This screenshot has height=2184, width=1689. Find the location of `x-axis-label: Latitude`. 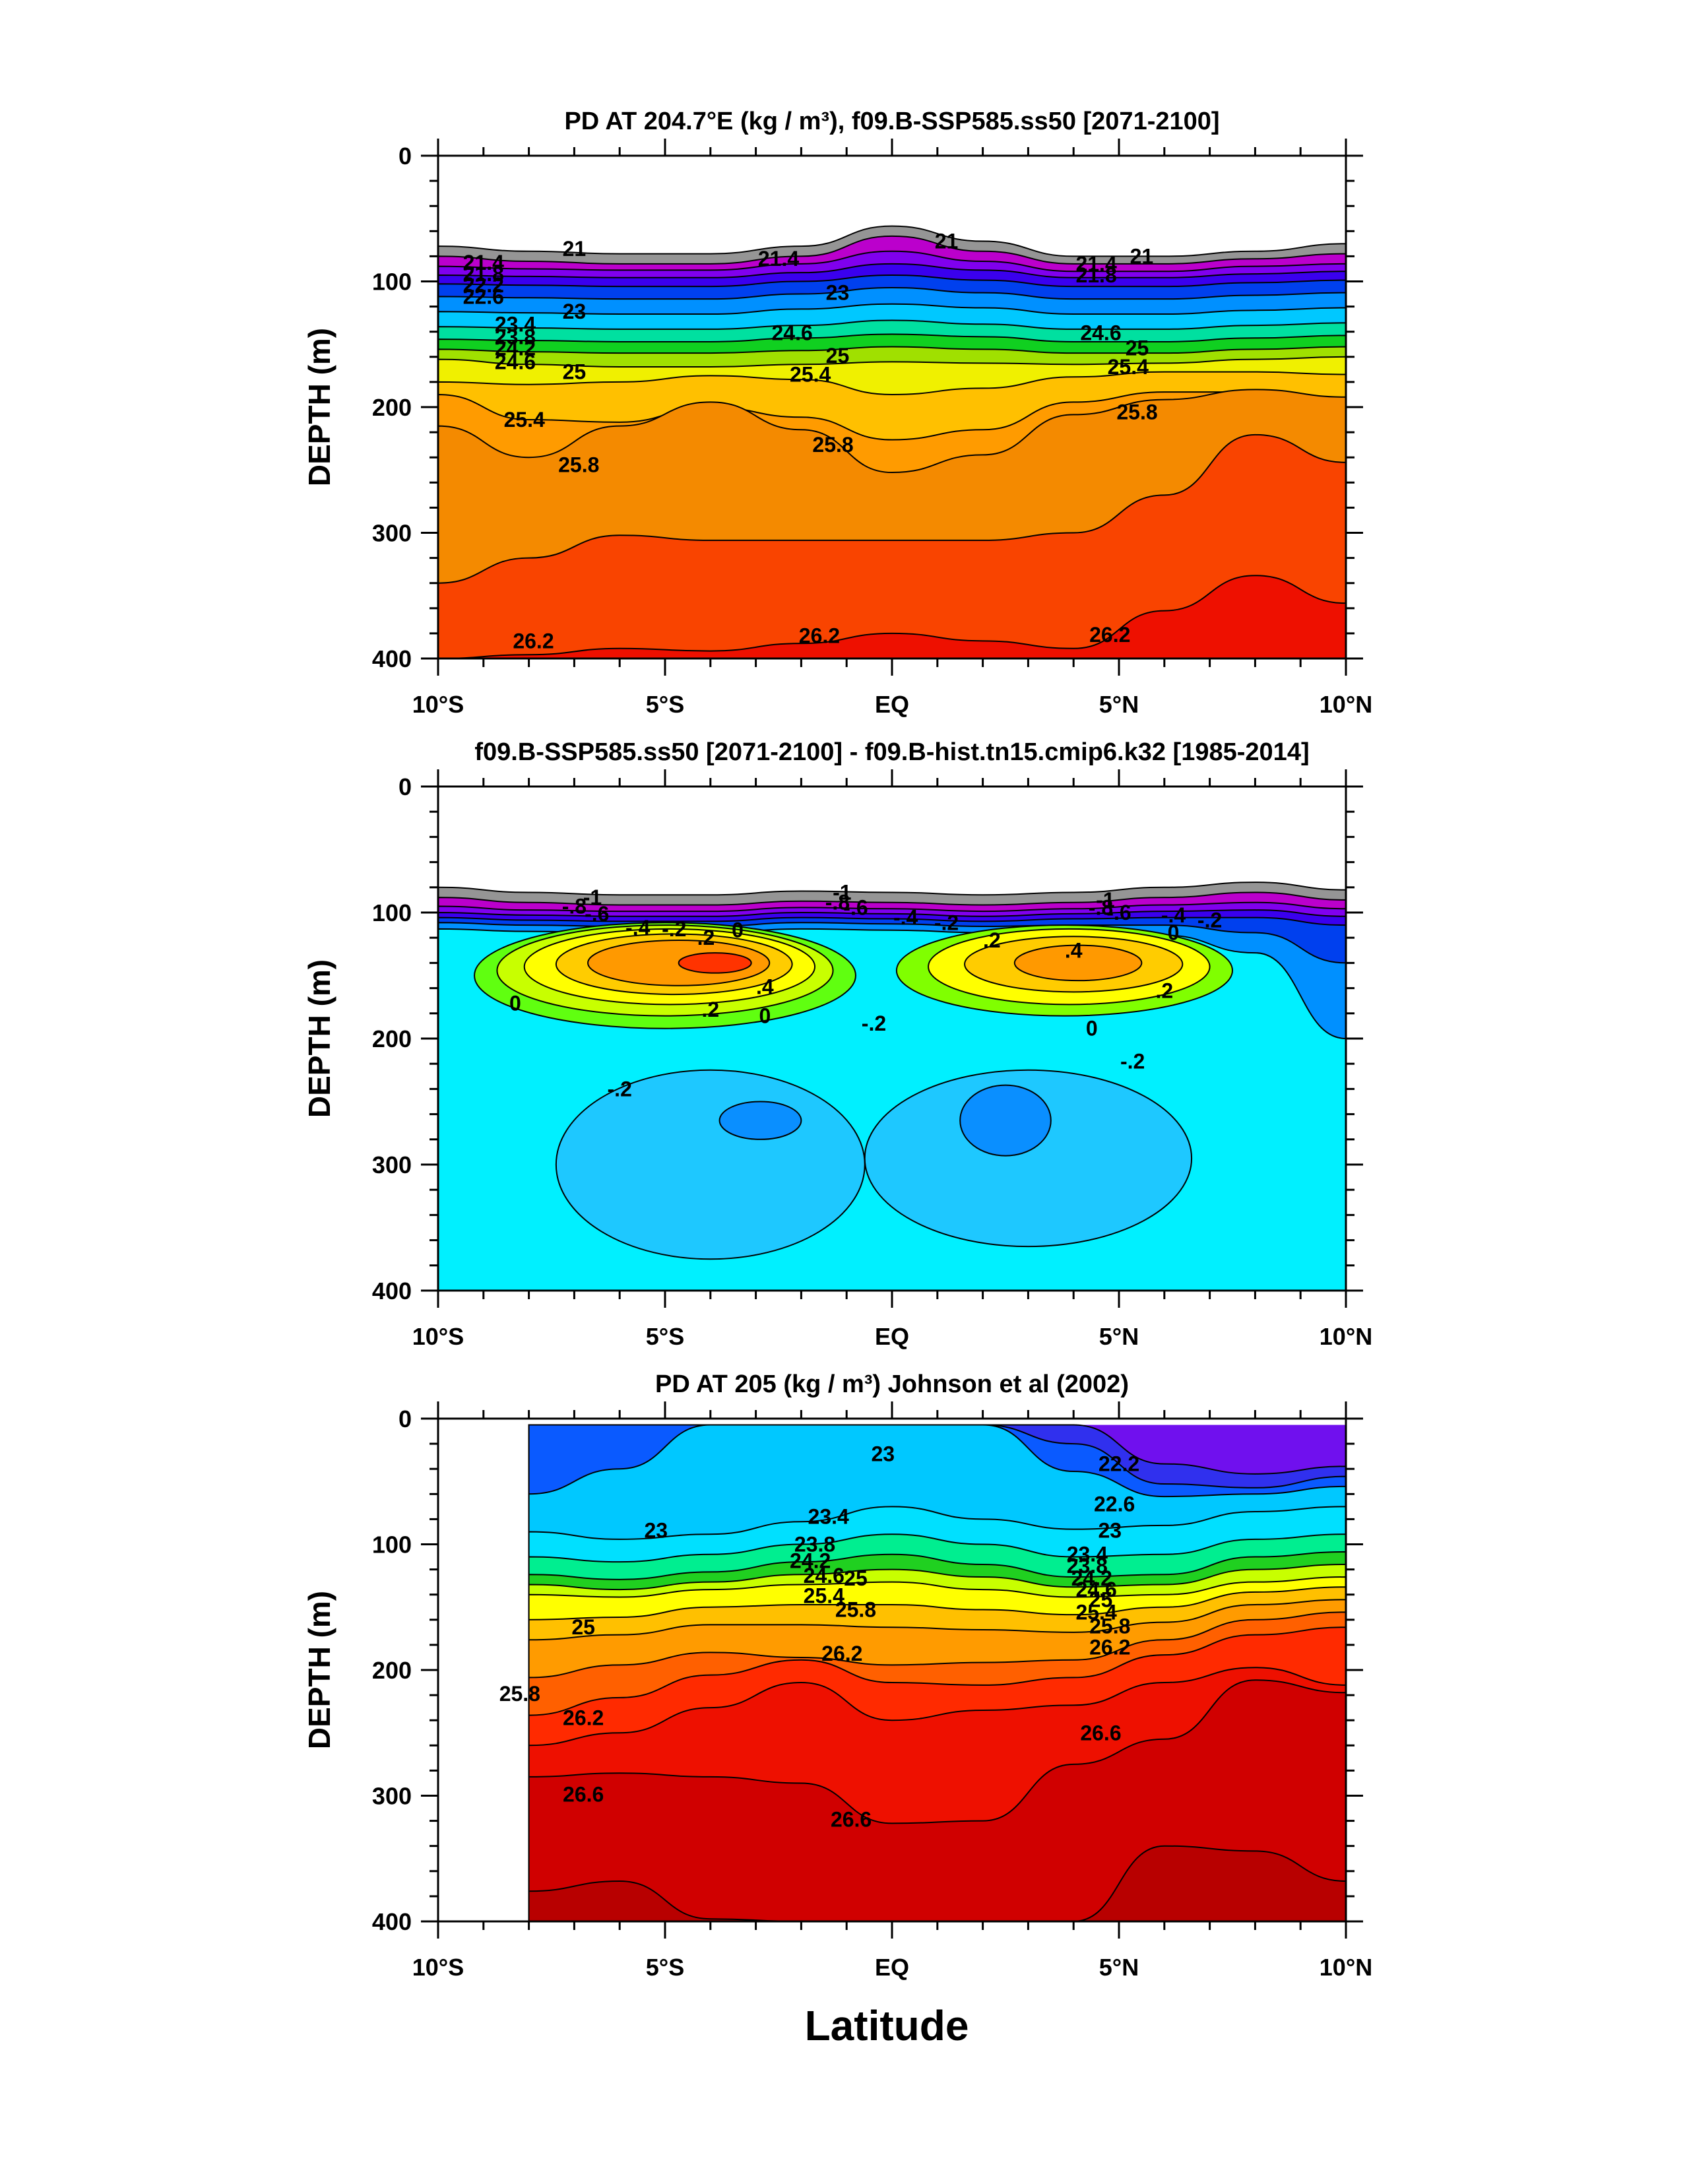

x-axis-label: Latitude is located at coordinates (887, 2025).